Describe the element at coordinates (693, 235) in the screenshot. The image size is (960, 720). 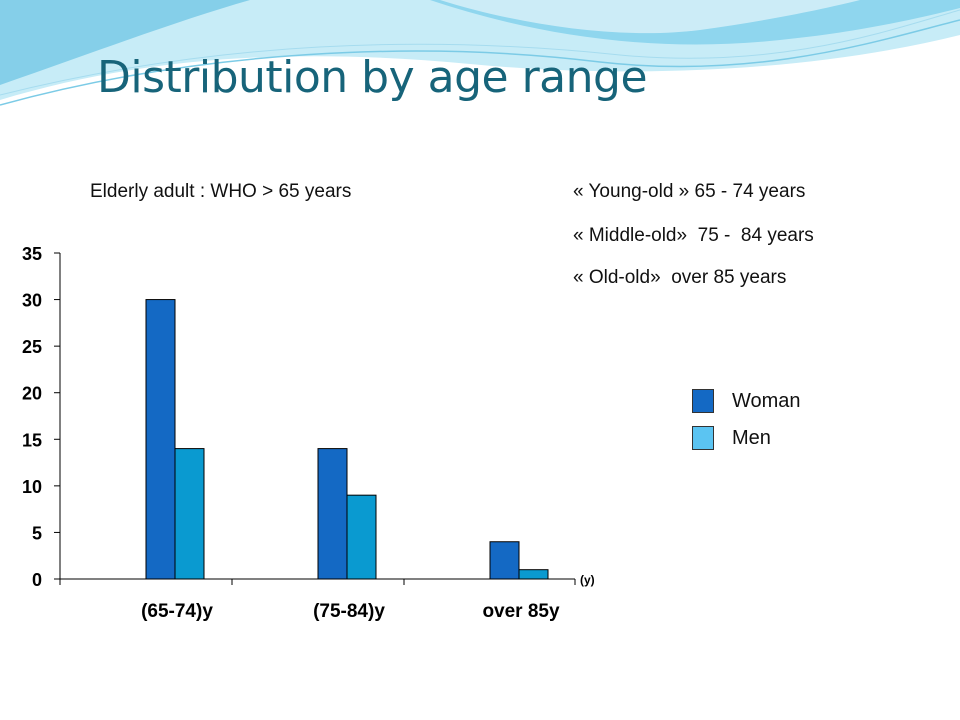
I see `middle-old-note: « Middle-old» 75 - 84 years` at that location.